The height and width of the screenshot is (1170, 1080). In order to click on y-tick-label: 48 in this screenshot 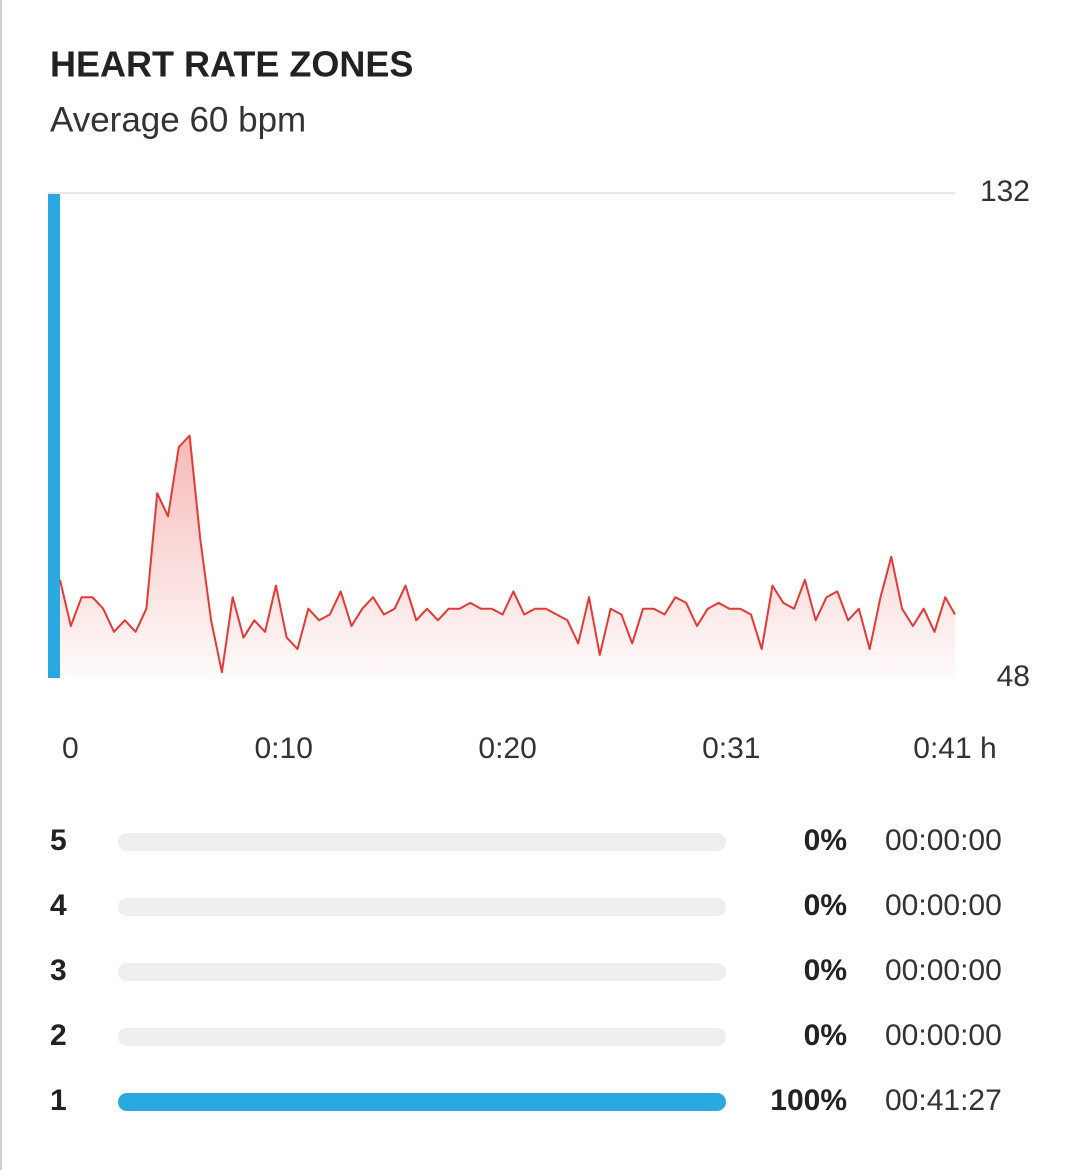, I will do `click(1013, 676)`.